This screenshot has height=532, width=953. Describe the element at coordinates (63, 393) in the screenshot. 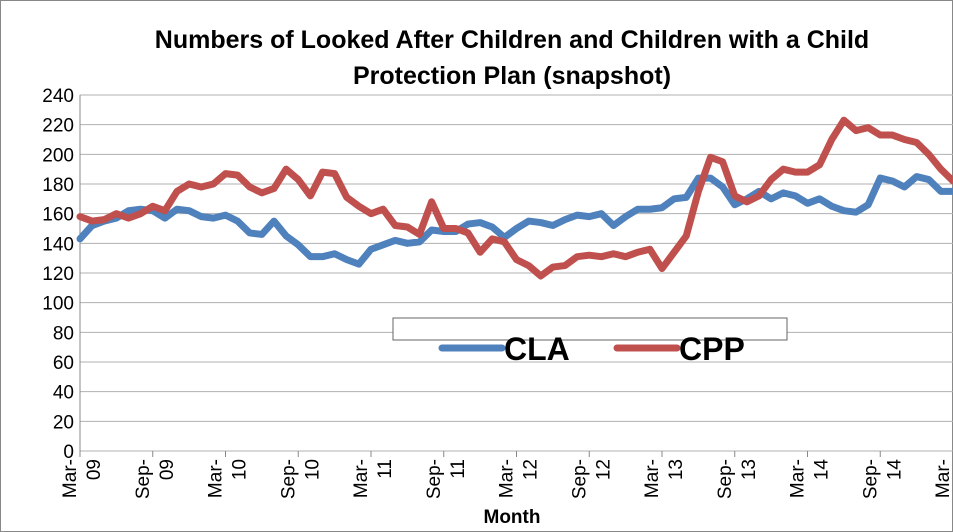

I see `y-tick-label: 40` at that location.